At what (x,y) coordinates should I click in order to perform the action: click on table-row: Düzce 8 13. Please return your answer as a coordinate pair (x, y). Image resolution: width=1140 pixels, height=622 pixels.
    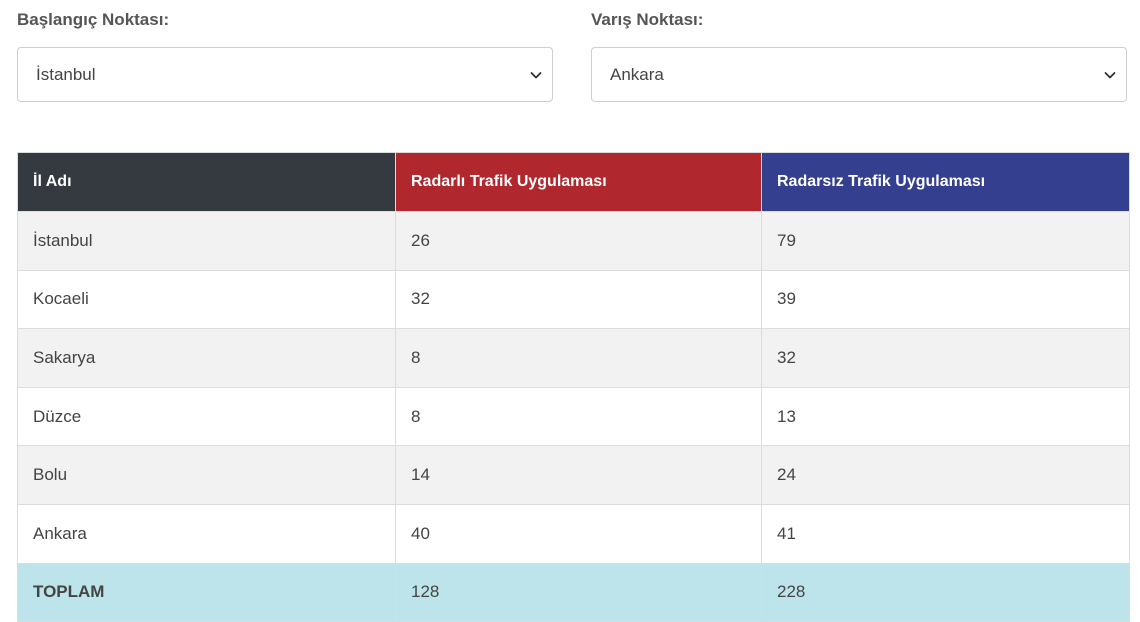
    Looking at the image, I should click on (573, 416).